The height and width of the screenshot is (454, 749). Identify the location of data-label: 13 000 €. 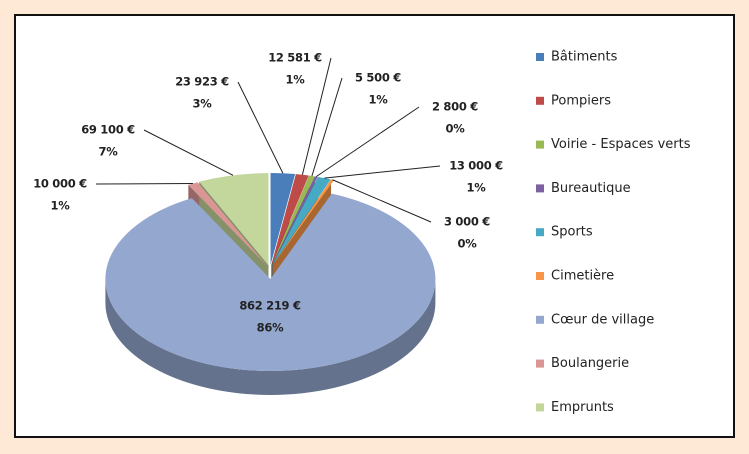
(476, 166).